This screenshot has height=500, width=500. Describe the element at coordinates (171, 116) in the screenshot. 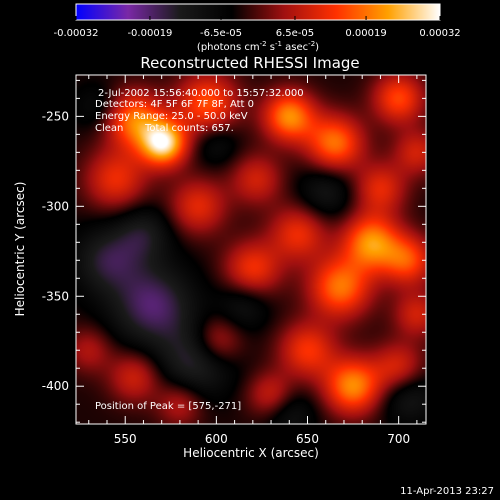

I see `annotation-energy-range: Energy Range: 25.0 - 50.0 keV` at that location.